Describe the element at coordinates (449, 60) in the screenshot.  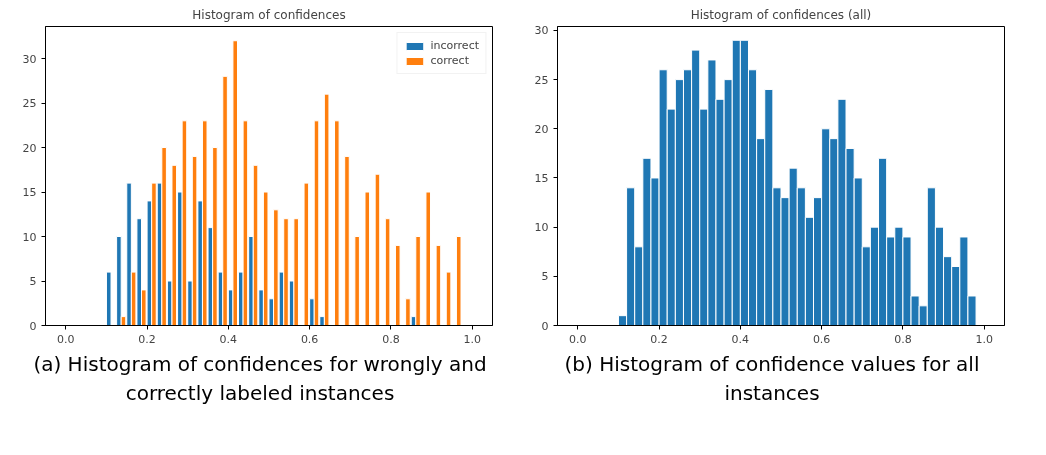
I see `legend-label: correct` at that location.